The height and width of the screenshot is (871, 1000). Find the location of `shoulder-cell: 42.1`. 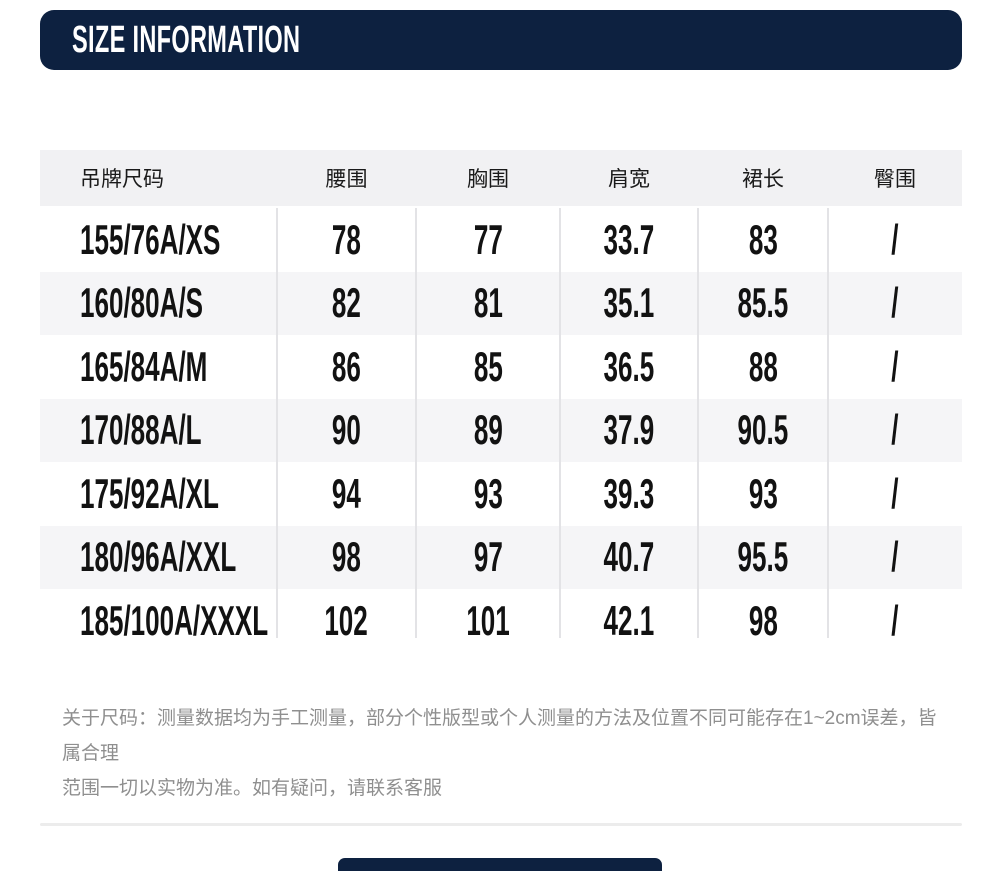

shoulder-cell: 42.1 is located at coordinates (629, 620).